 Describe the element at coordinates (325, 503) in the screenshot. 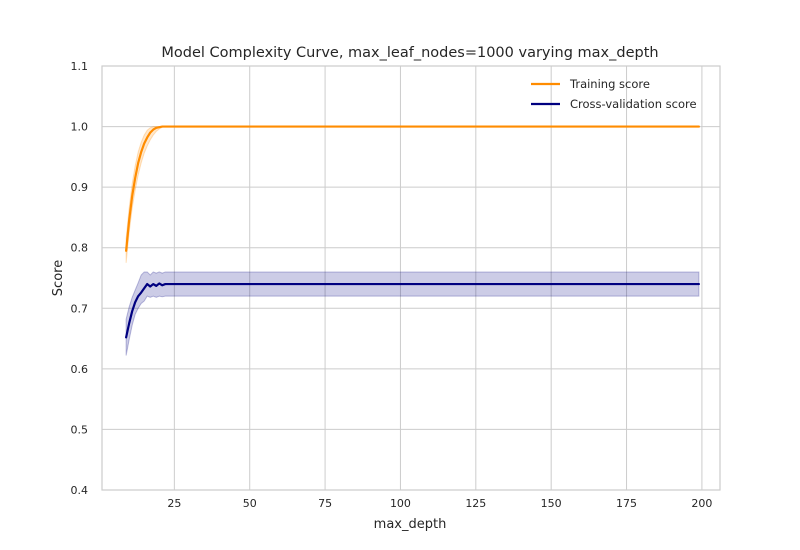

I see `x-tick-label: 75` at that location.